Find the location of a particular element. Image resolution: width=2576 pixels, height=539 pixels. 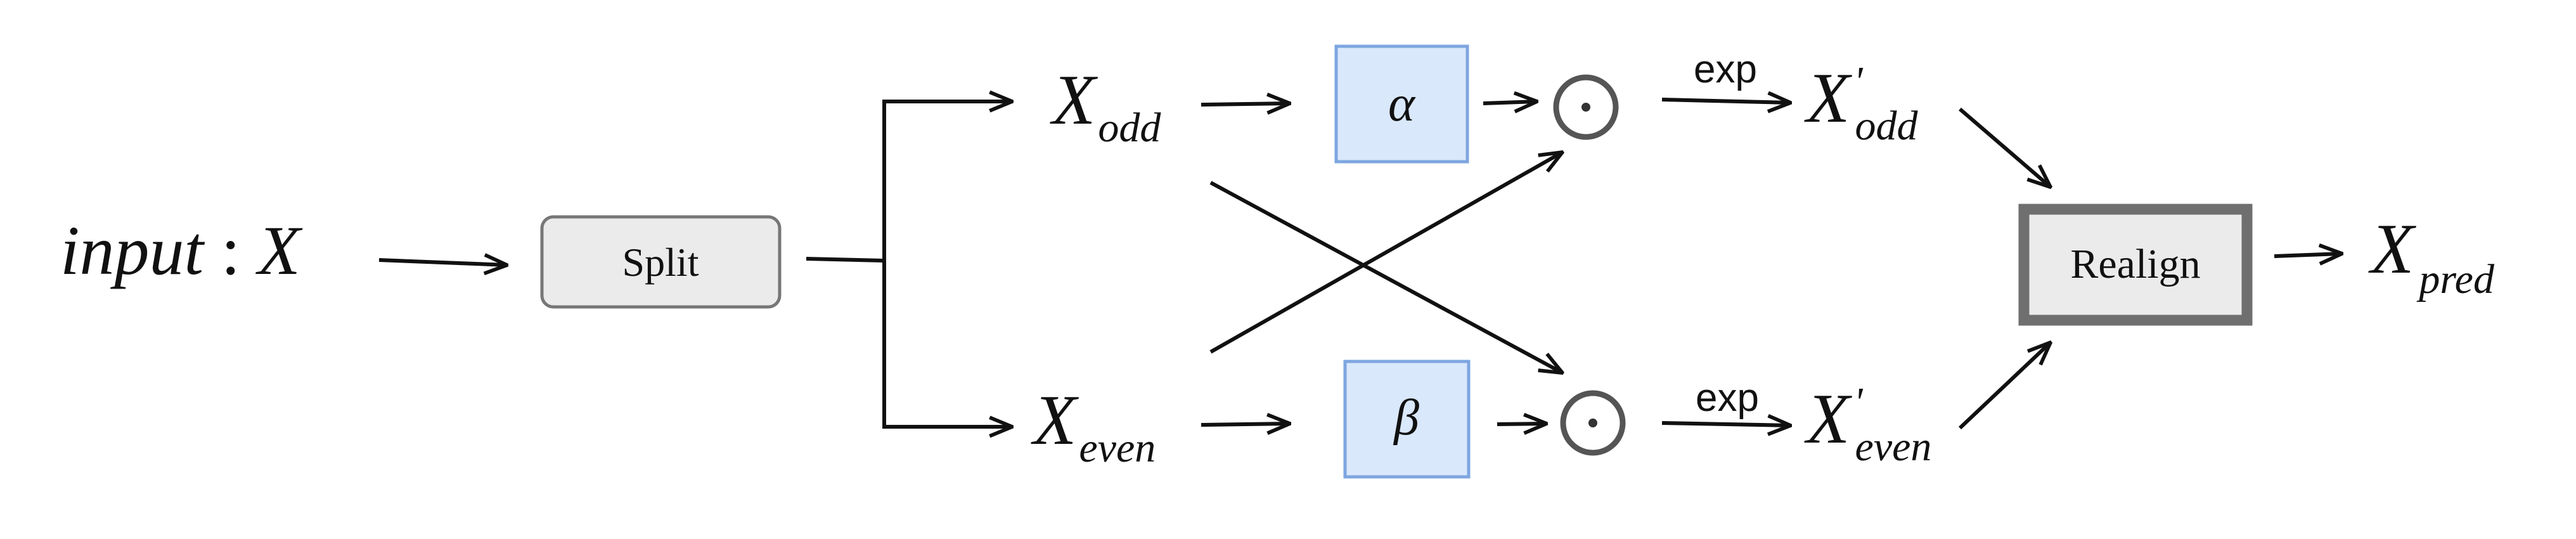

arrow-exp-bottom is located at coordinates (1726, 424).